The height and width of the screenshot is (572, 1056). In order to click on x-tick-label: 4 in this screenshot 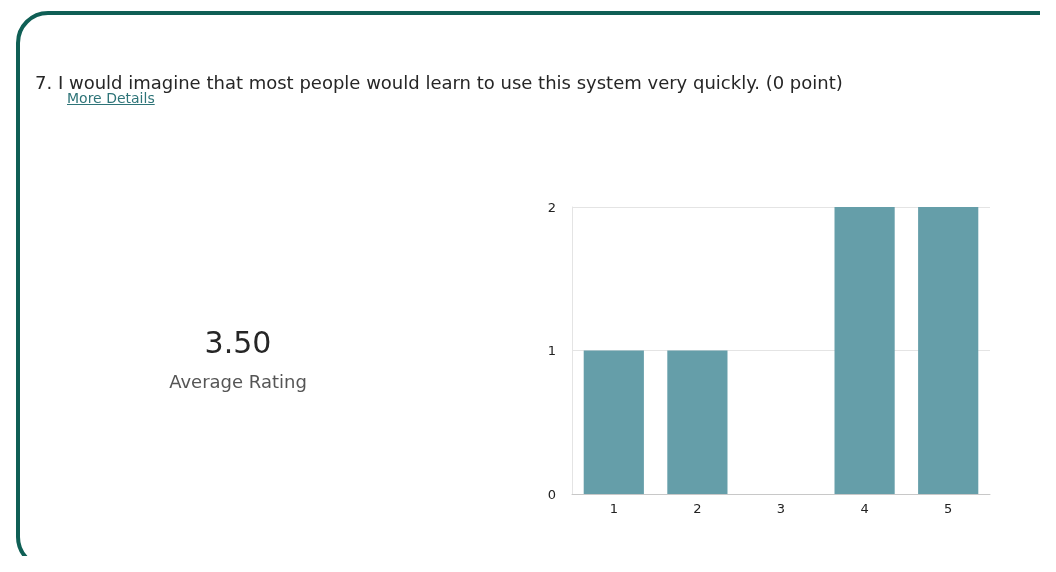, I will do `click(864, 508)`.